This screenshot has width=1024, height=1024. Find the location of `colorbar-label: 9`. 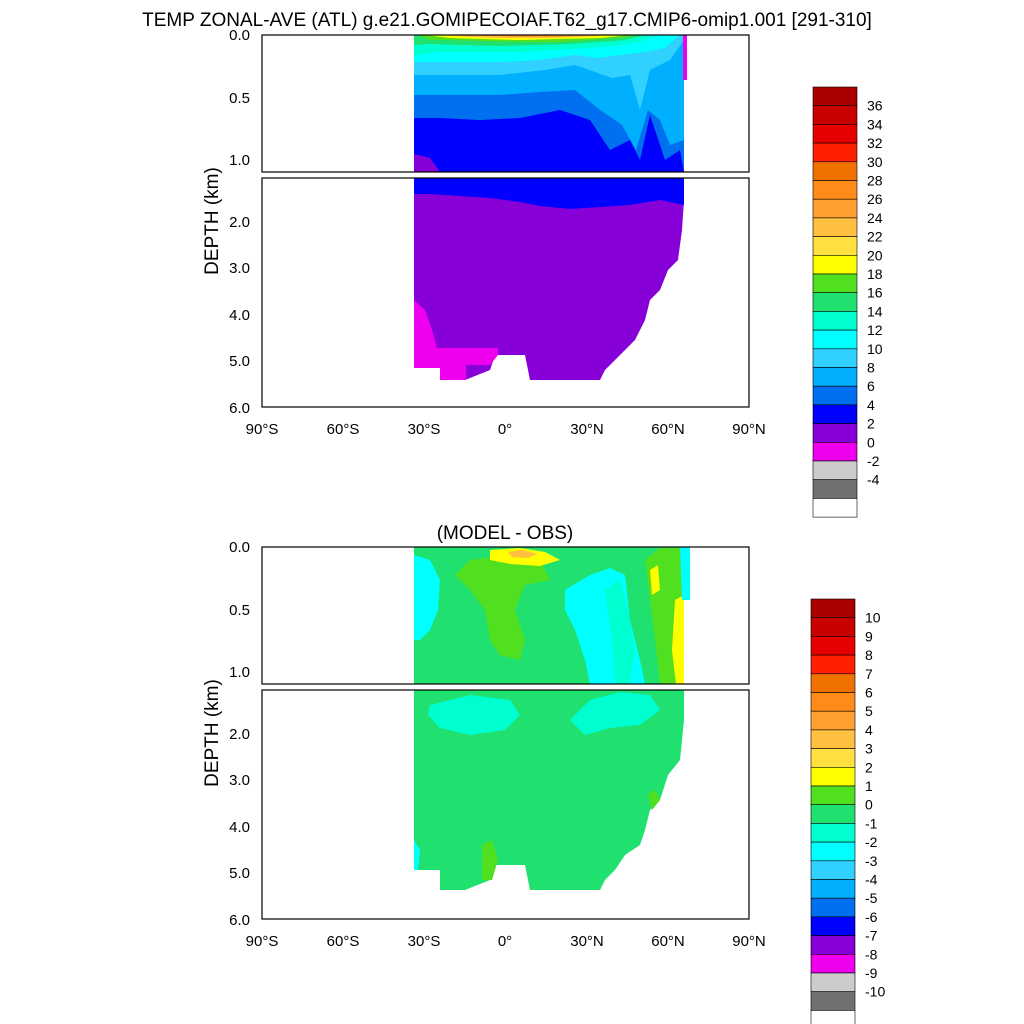

colorbar-label: 9 is located at coordinates (869, 636).